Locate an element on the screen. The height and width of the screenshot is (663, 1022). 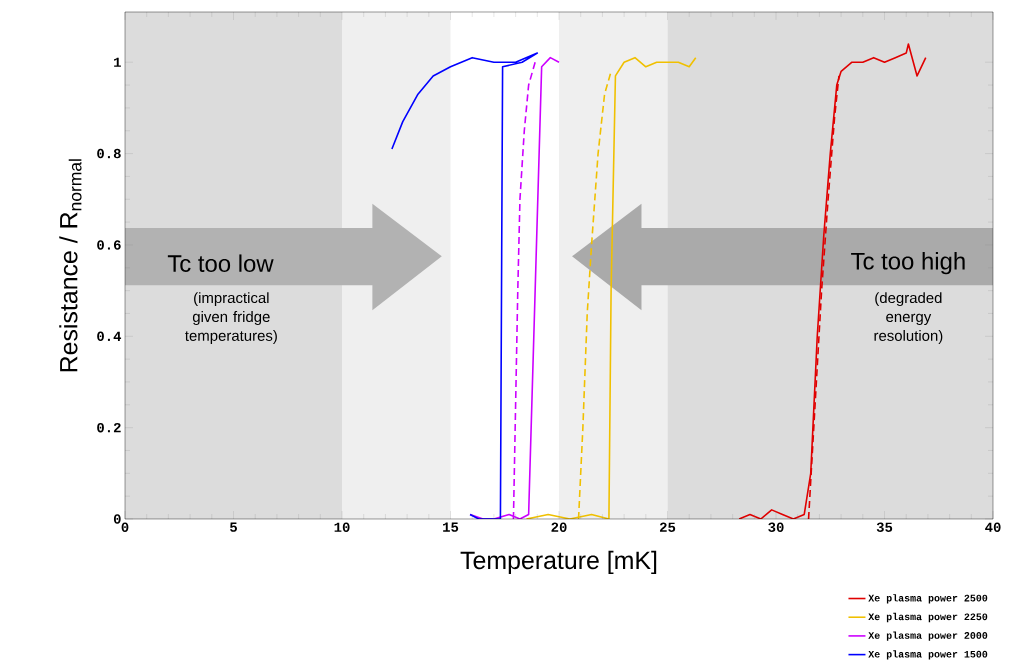
x-tick-label: 20 is located at coordinates (559, 527).